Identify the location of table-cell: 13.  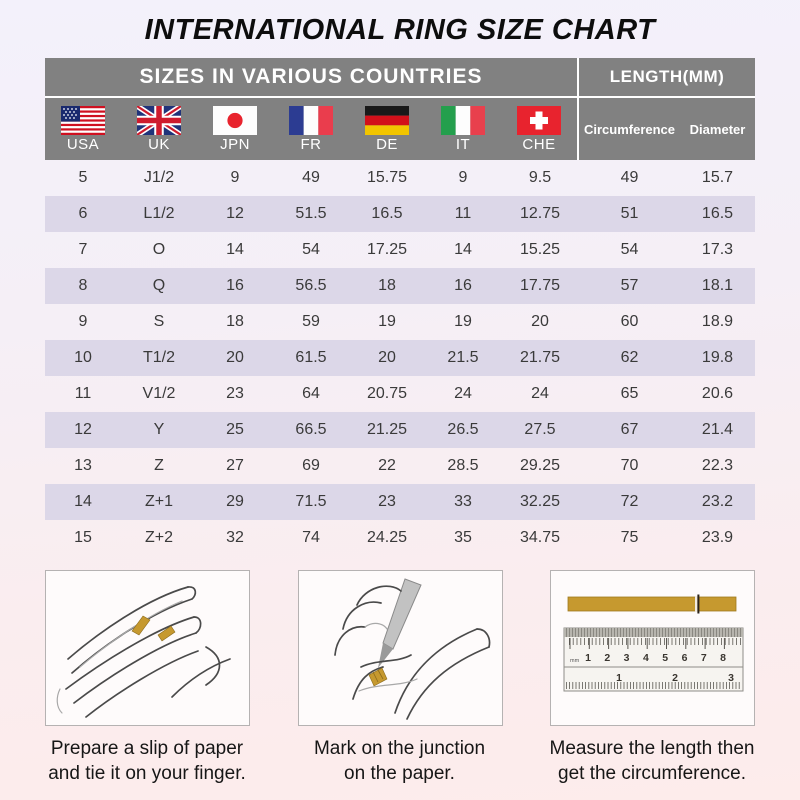
(83, 465).